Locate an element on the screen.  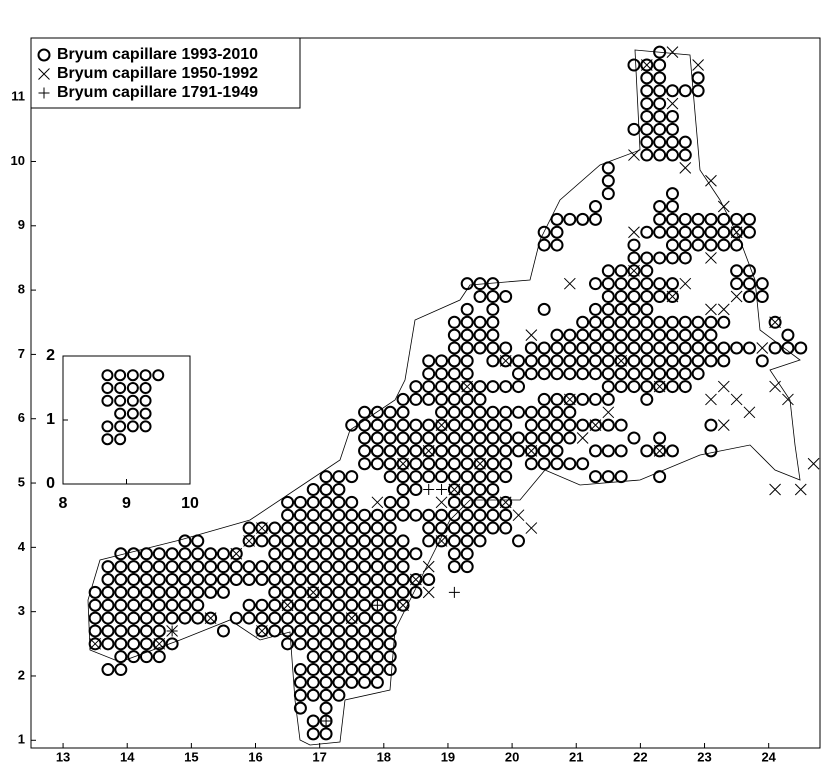
x-tick-label: 21 is located at coordinates (576, 756).